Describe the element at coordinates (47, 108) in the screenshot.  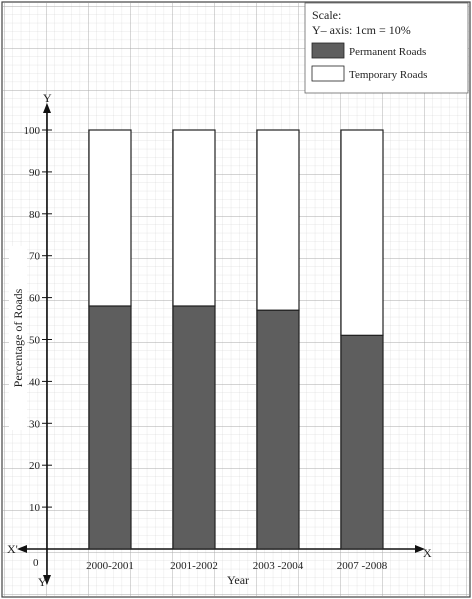
I see `y-axis-arrow-up` at that location.